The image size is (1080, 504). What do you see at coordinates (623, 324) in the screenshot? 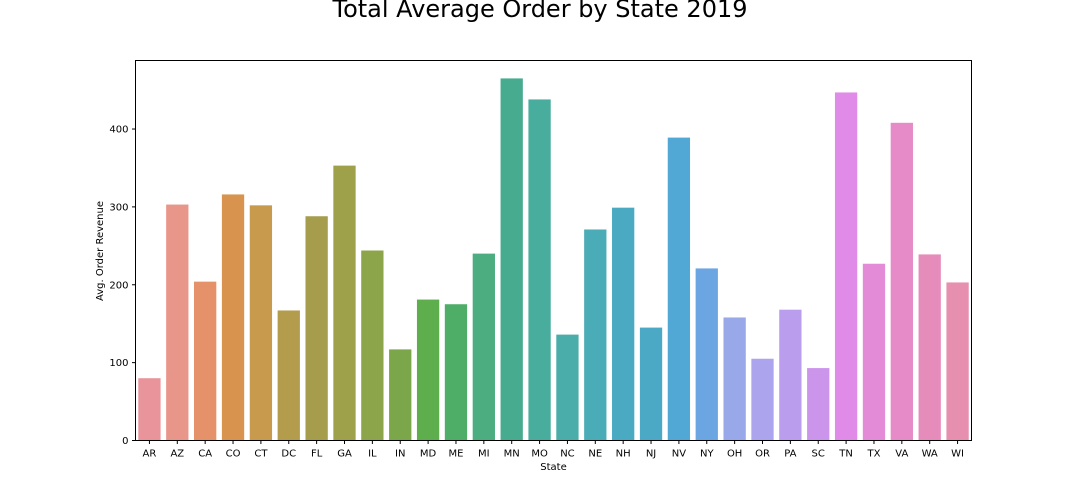
I see `bar-nh` at bounding box center [623, 324].